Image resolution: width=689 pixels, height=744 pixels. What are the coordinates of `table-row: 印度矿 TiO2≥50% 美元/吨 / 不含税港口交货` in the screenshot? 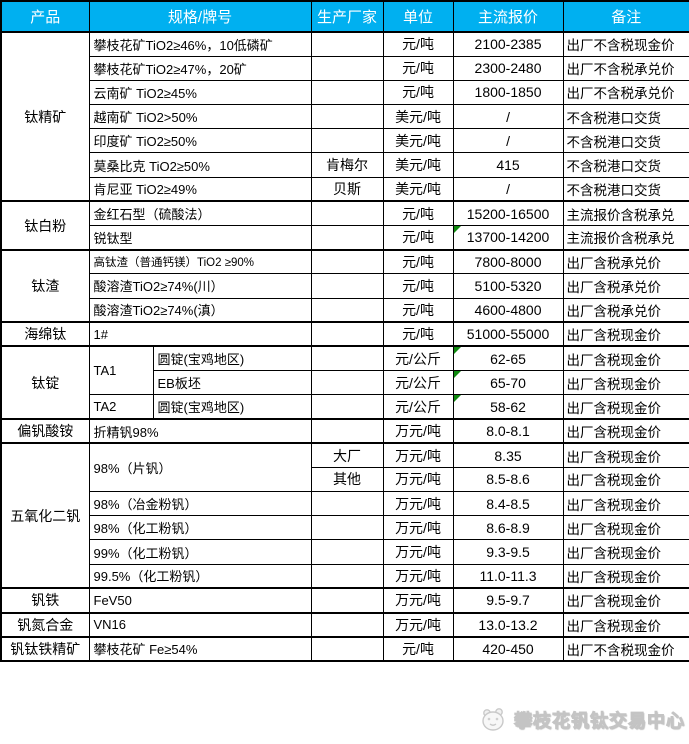 It's located at (345, 141).